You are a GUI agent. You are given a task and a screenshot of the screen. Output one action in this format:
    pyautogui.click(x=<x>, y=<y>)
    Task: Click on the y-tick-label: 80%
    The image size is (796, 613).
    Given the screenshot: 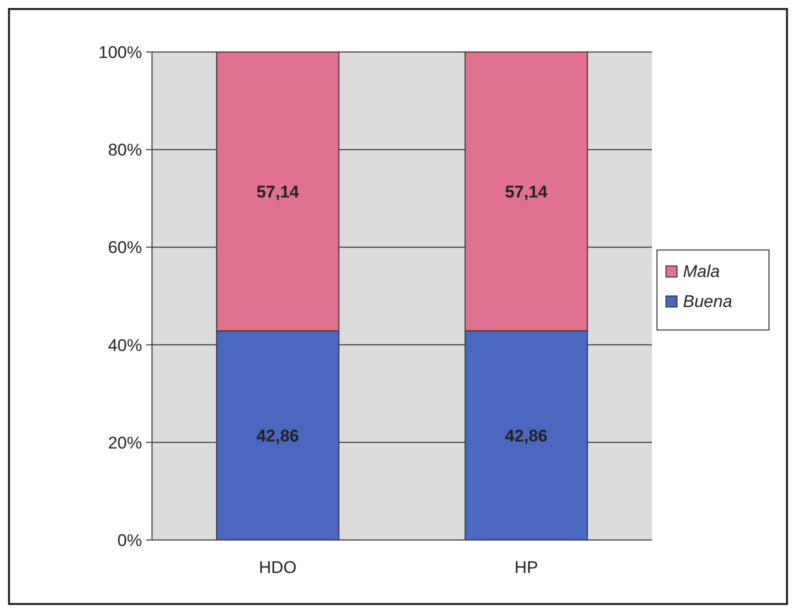 What is the action you would take?
    pyautogui.click(x=125, y=150)
    